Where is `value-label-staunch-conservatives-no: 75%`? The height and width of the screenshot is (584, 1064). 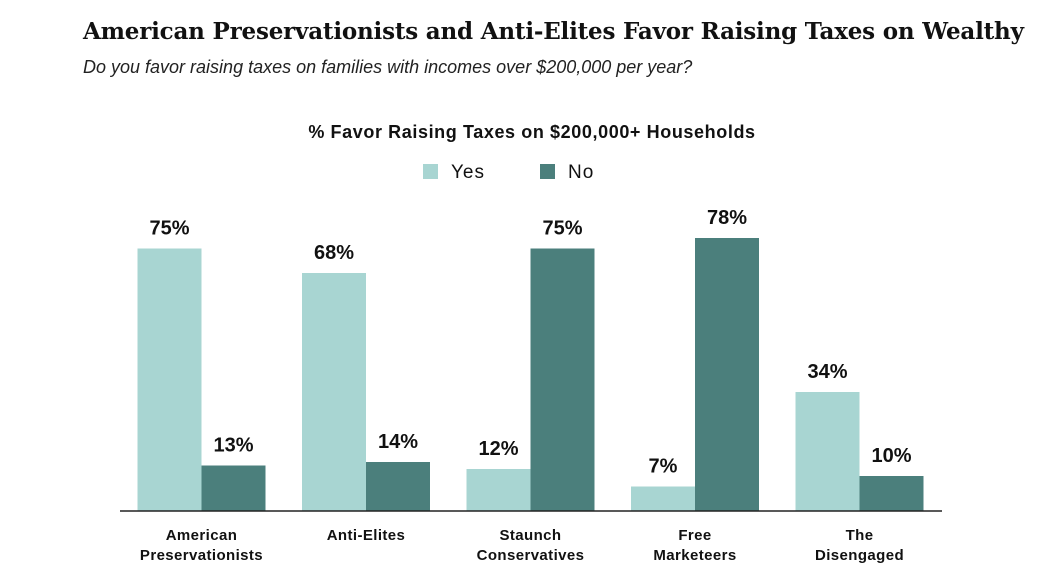
value-label-staunch-conservatives-no: 75% is located at coordinates (562, 229).